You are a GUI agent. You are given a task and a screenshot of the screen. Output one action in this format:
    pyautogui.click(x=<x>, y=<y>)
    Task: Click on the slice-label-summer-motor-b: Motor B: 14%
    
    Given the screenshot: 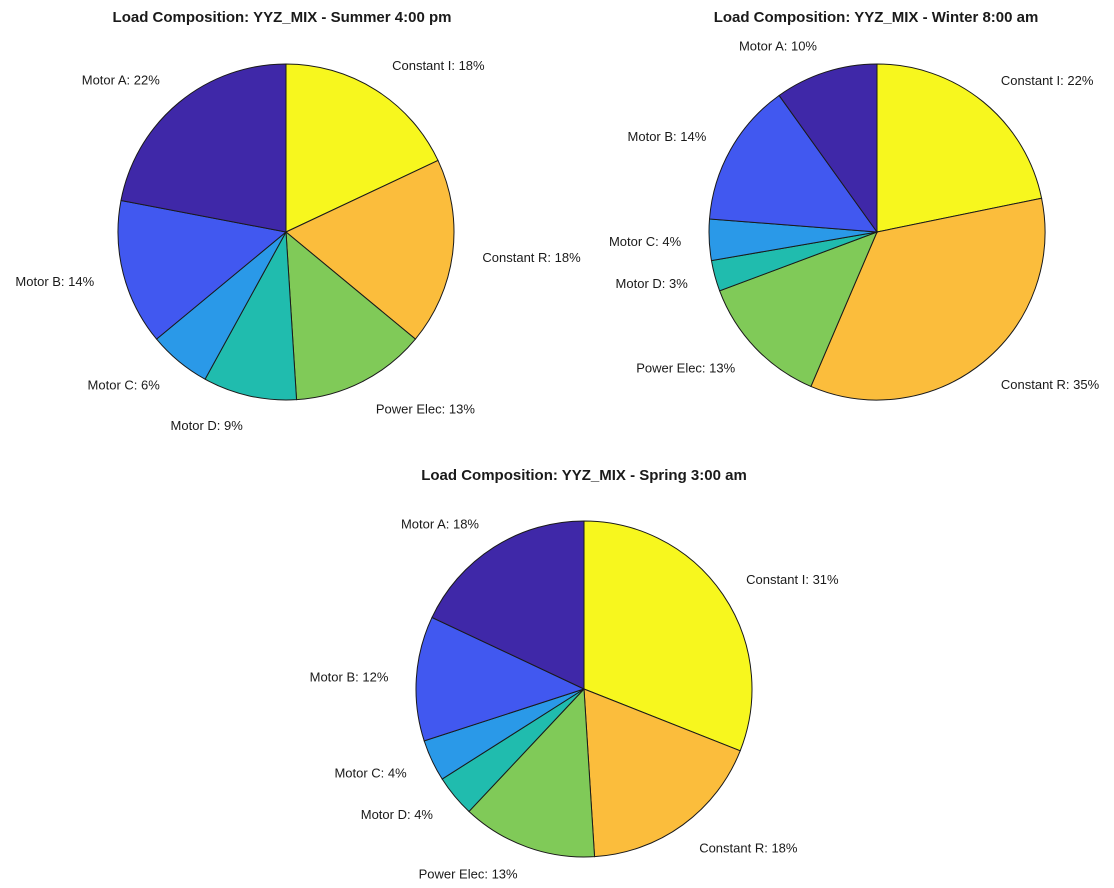 What is the action you would take?
    pyautogui.click(x=54, y=281)
    